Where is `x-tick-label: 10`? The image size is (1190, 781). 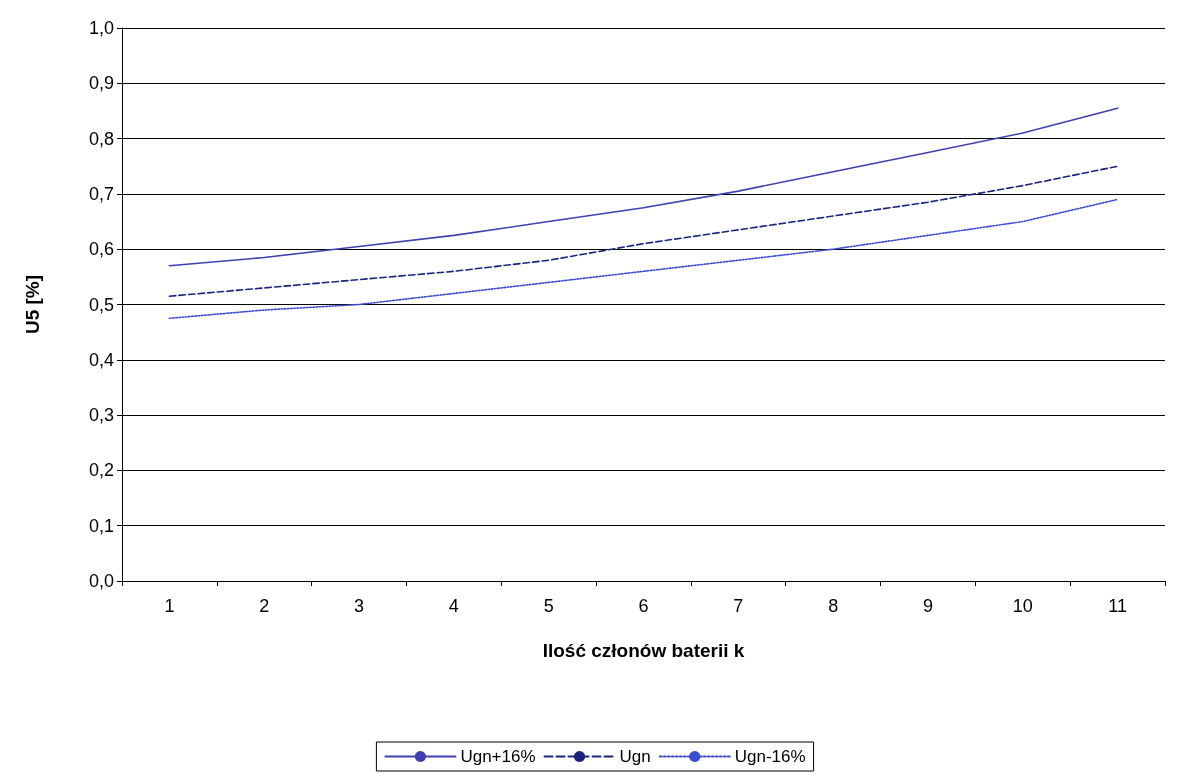 x-tick-label: 10 is located at coordinates (1022, 606).